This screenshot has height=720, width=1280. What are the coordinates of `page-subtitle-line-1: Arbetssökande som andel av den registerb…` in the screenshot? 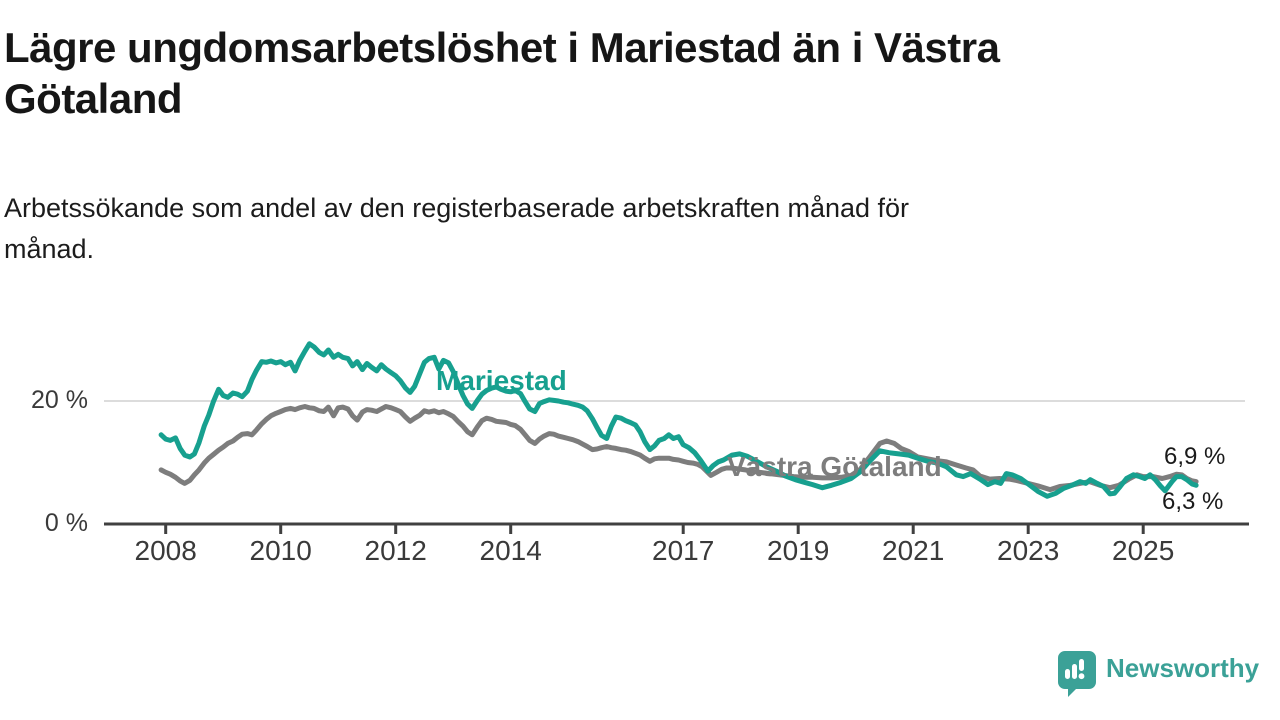 It's located at (457, 208).